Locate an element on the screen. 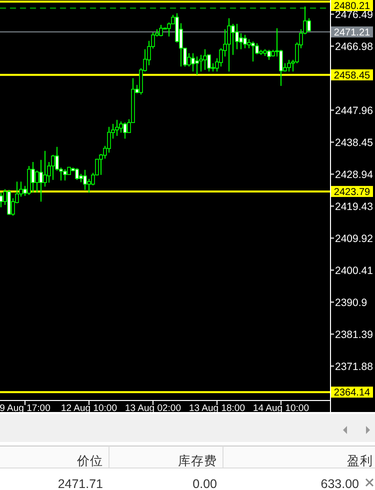 The height and width of the screenshot is (490, 375). ref-line-label: 2480.21 is located at coordinates (352, 6).